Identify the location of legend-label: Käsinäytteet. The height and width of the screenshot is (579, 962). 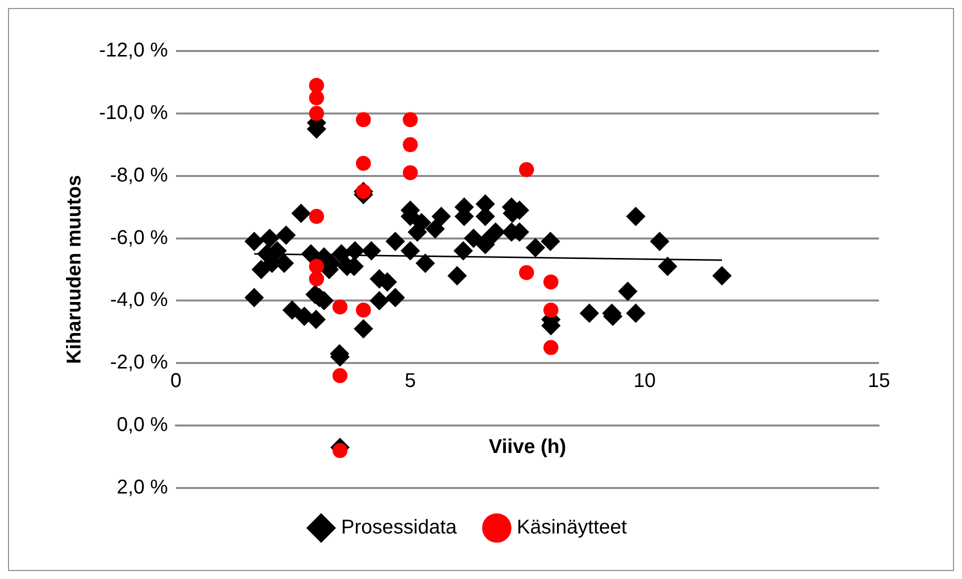
(572, 527).